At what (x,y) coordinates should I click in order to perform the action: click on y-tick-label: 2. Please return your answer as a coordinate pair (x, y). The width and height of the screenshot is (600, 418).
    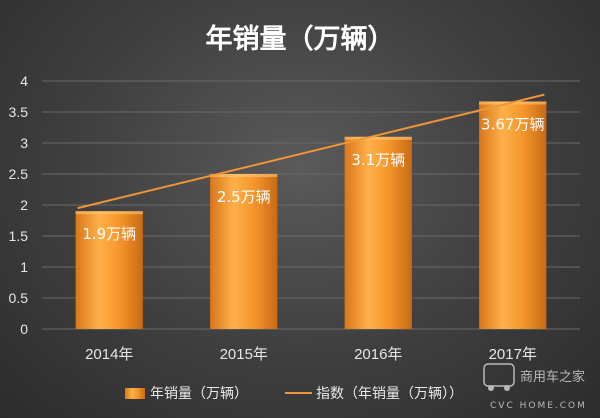
    Looking at the image, I should click on (24, 205).